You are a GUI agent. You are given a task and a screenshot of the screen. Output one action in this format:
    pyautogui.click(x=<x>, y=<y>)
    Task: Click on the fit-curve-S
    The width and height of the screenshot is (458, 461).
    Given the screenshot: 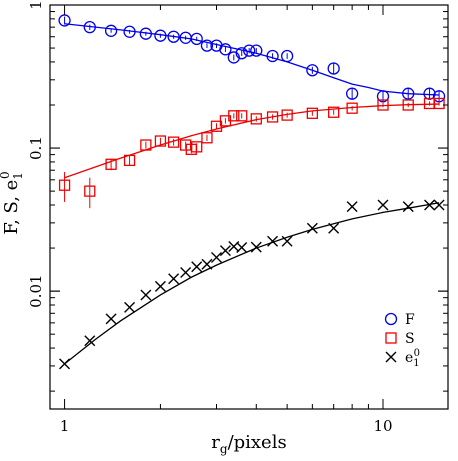 What is the action you would take?
    pyautogui.click(x=252, y=141)
    